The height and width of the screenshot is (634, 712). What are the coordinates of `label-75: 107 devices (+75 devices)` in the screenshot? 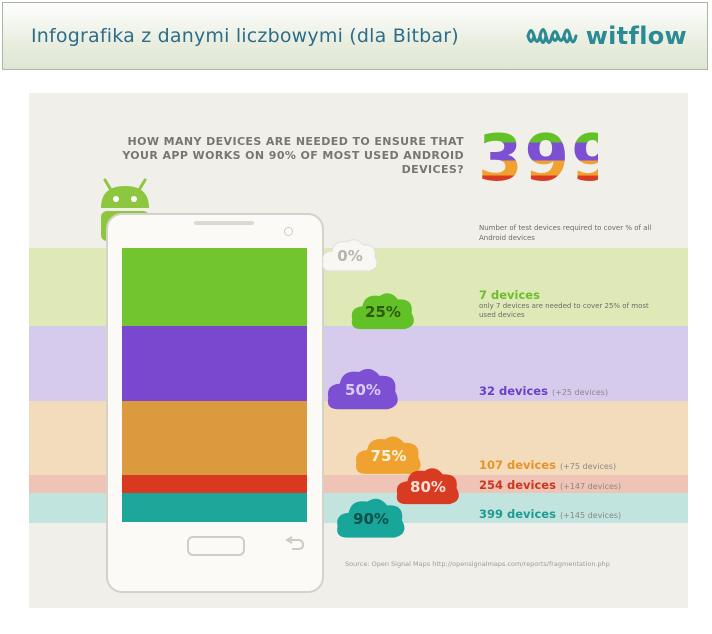 It's located at (547, 465).